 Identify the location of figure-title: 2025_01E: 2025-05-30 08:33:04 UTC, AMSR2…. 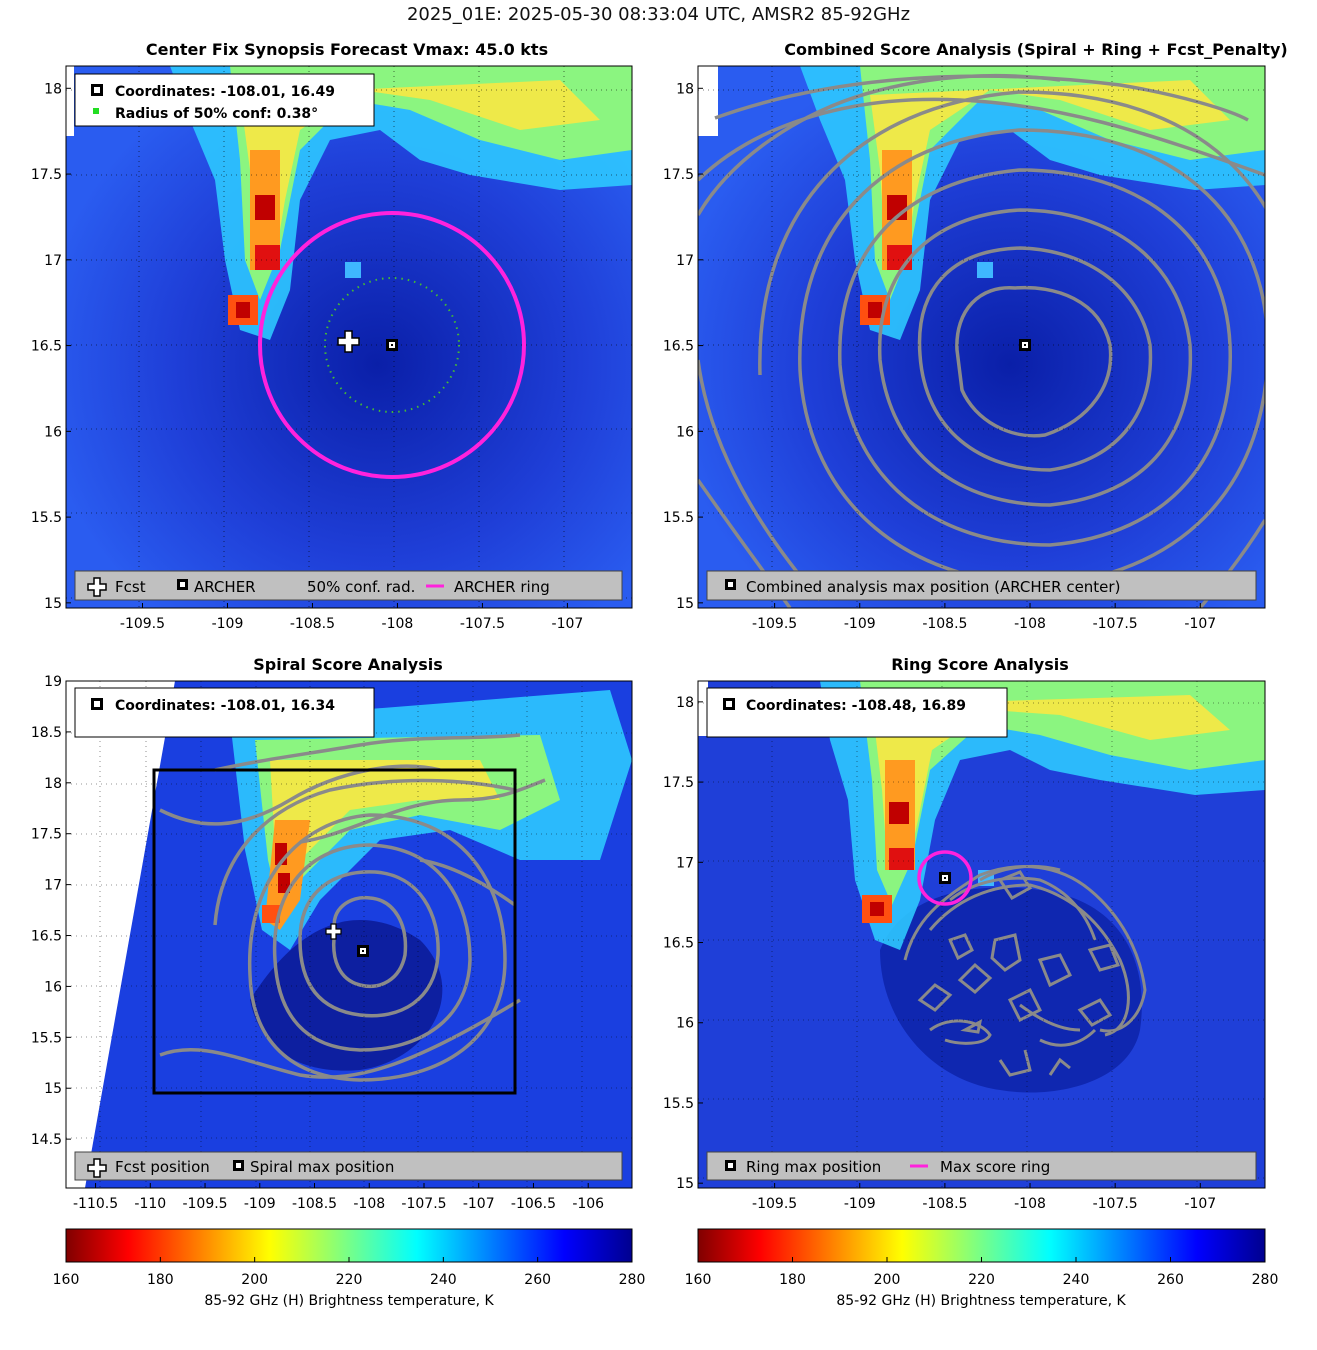
(658, 14).